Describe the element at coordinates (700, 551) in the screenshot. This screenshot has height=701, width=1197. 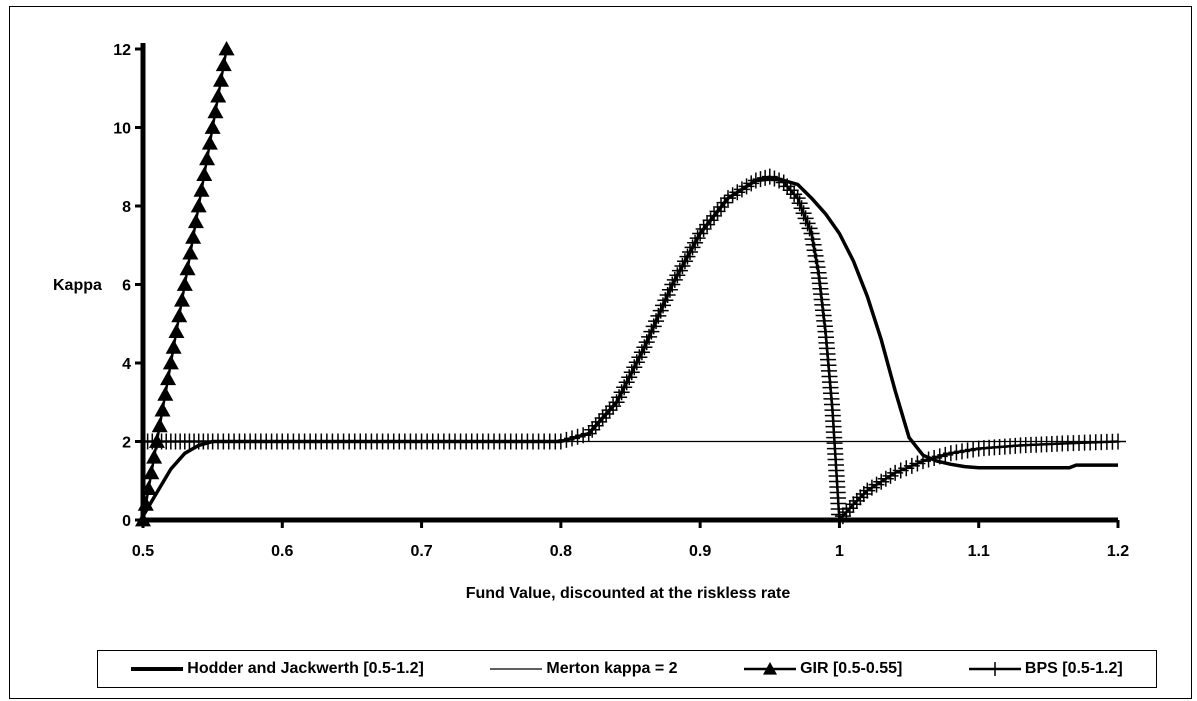
I see `x-tick-label: 0.9` at that location.